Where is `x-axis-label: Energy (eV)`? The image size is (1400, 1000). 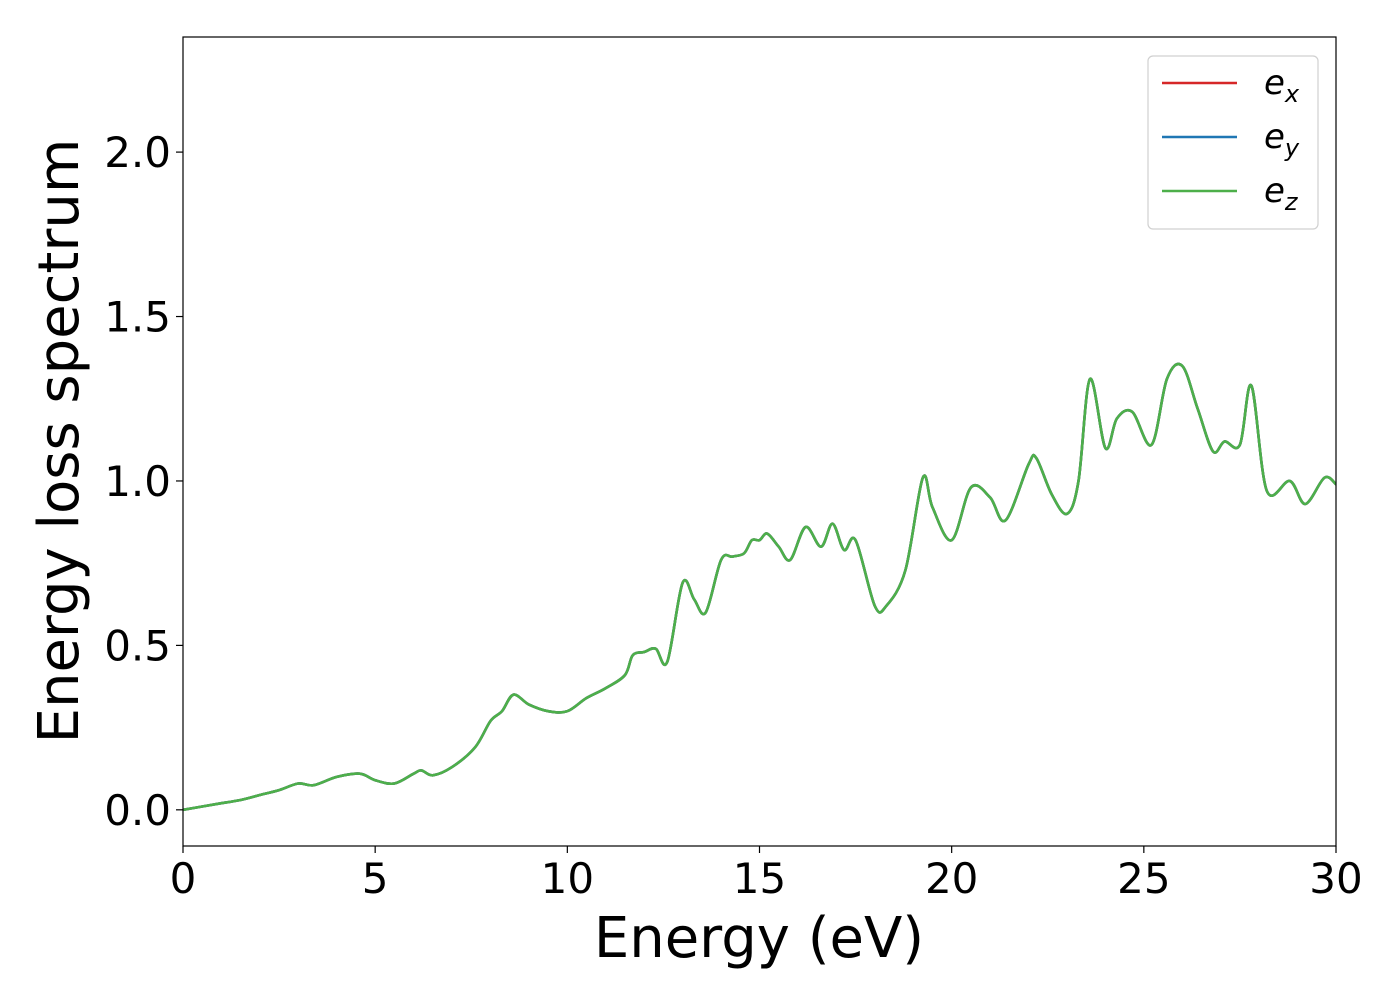 x-axis-label: Energy (eV) is located at coordinates (759, 938).